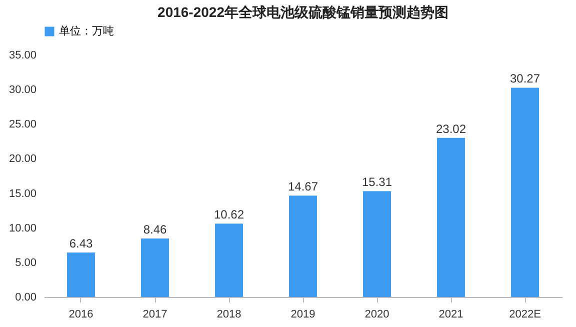 The image size is (576, 327). I want to click on y-tick-label: 20.00, so click(22, 159).